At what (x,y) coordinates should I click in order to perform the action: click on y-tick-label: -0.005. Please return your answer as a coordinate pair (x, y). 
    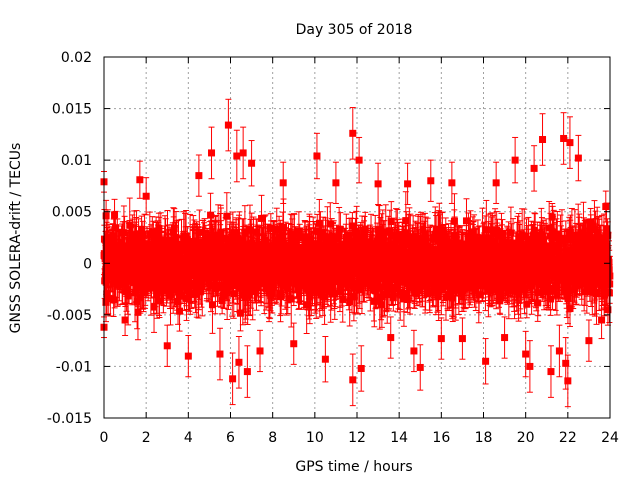
    Looking at the image, I should click on (69, 316).